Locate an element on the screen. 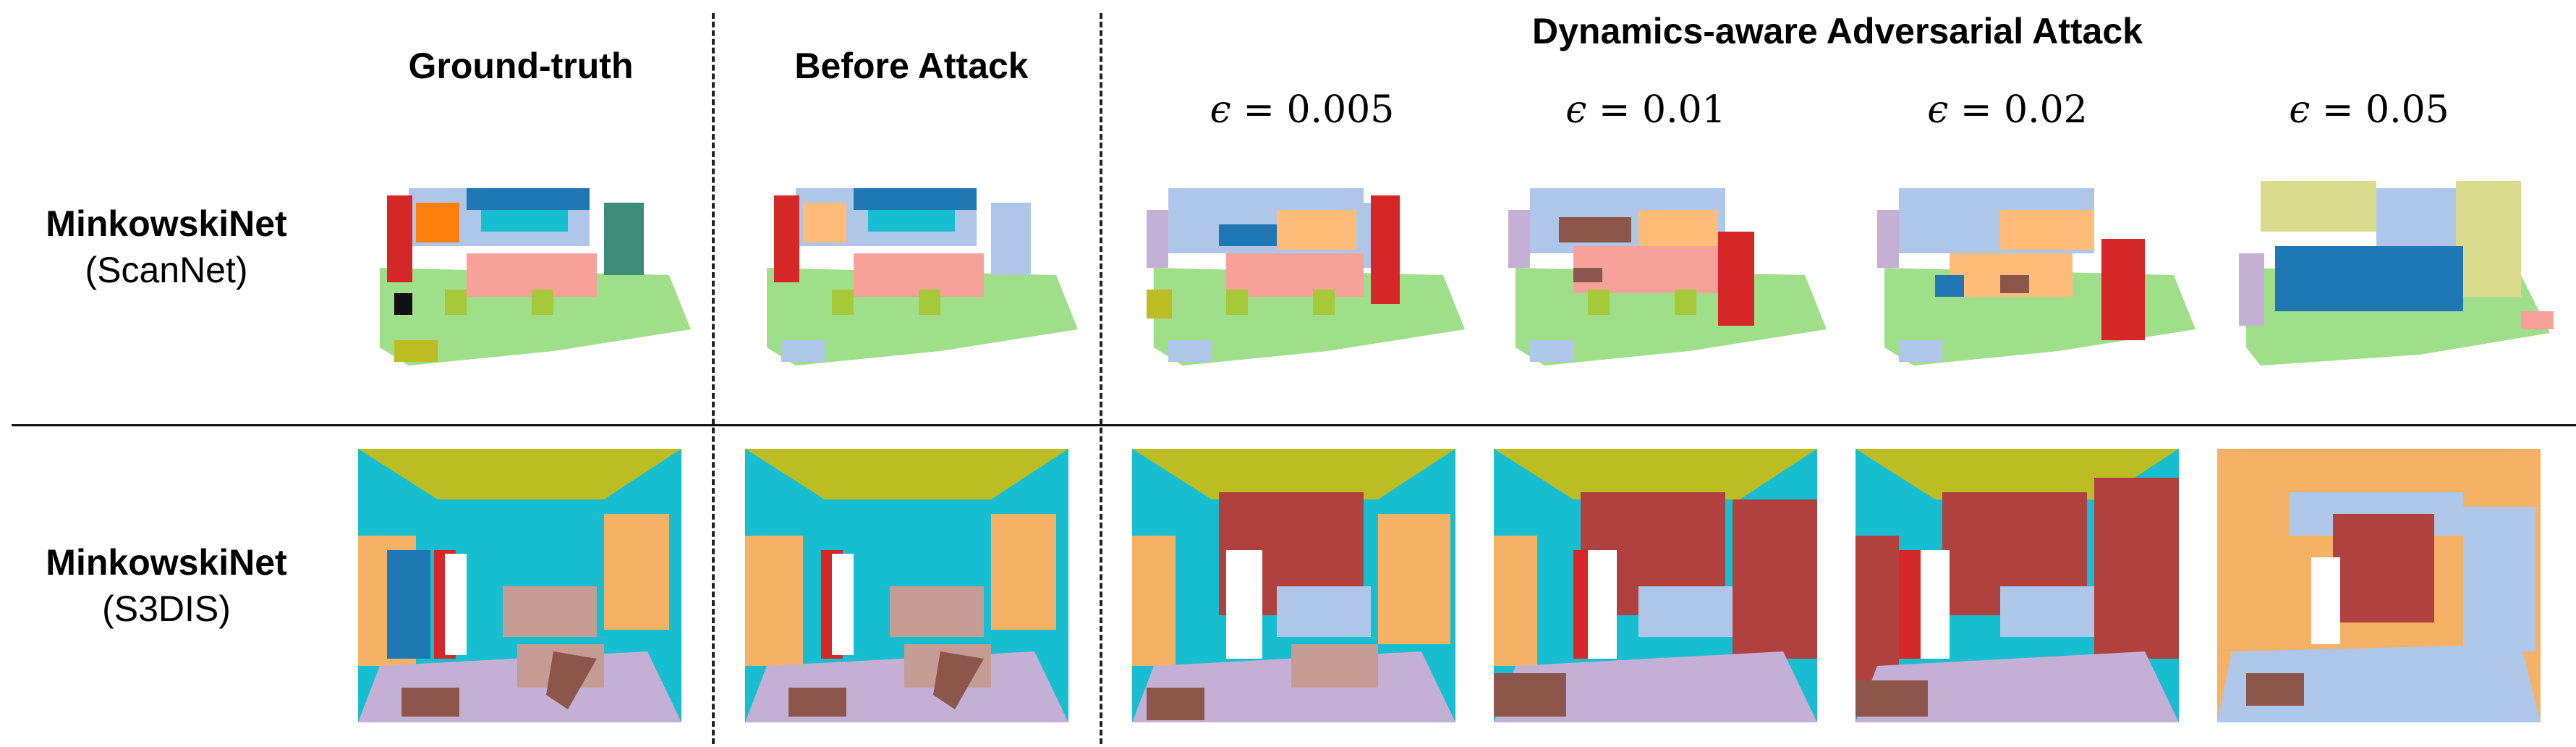 The width and height of the screenshot is (2576, 747). scannet-eps-005-panel is located at coordinates (2396, 267).